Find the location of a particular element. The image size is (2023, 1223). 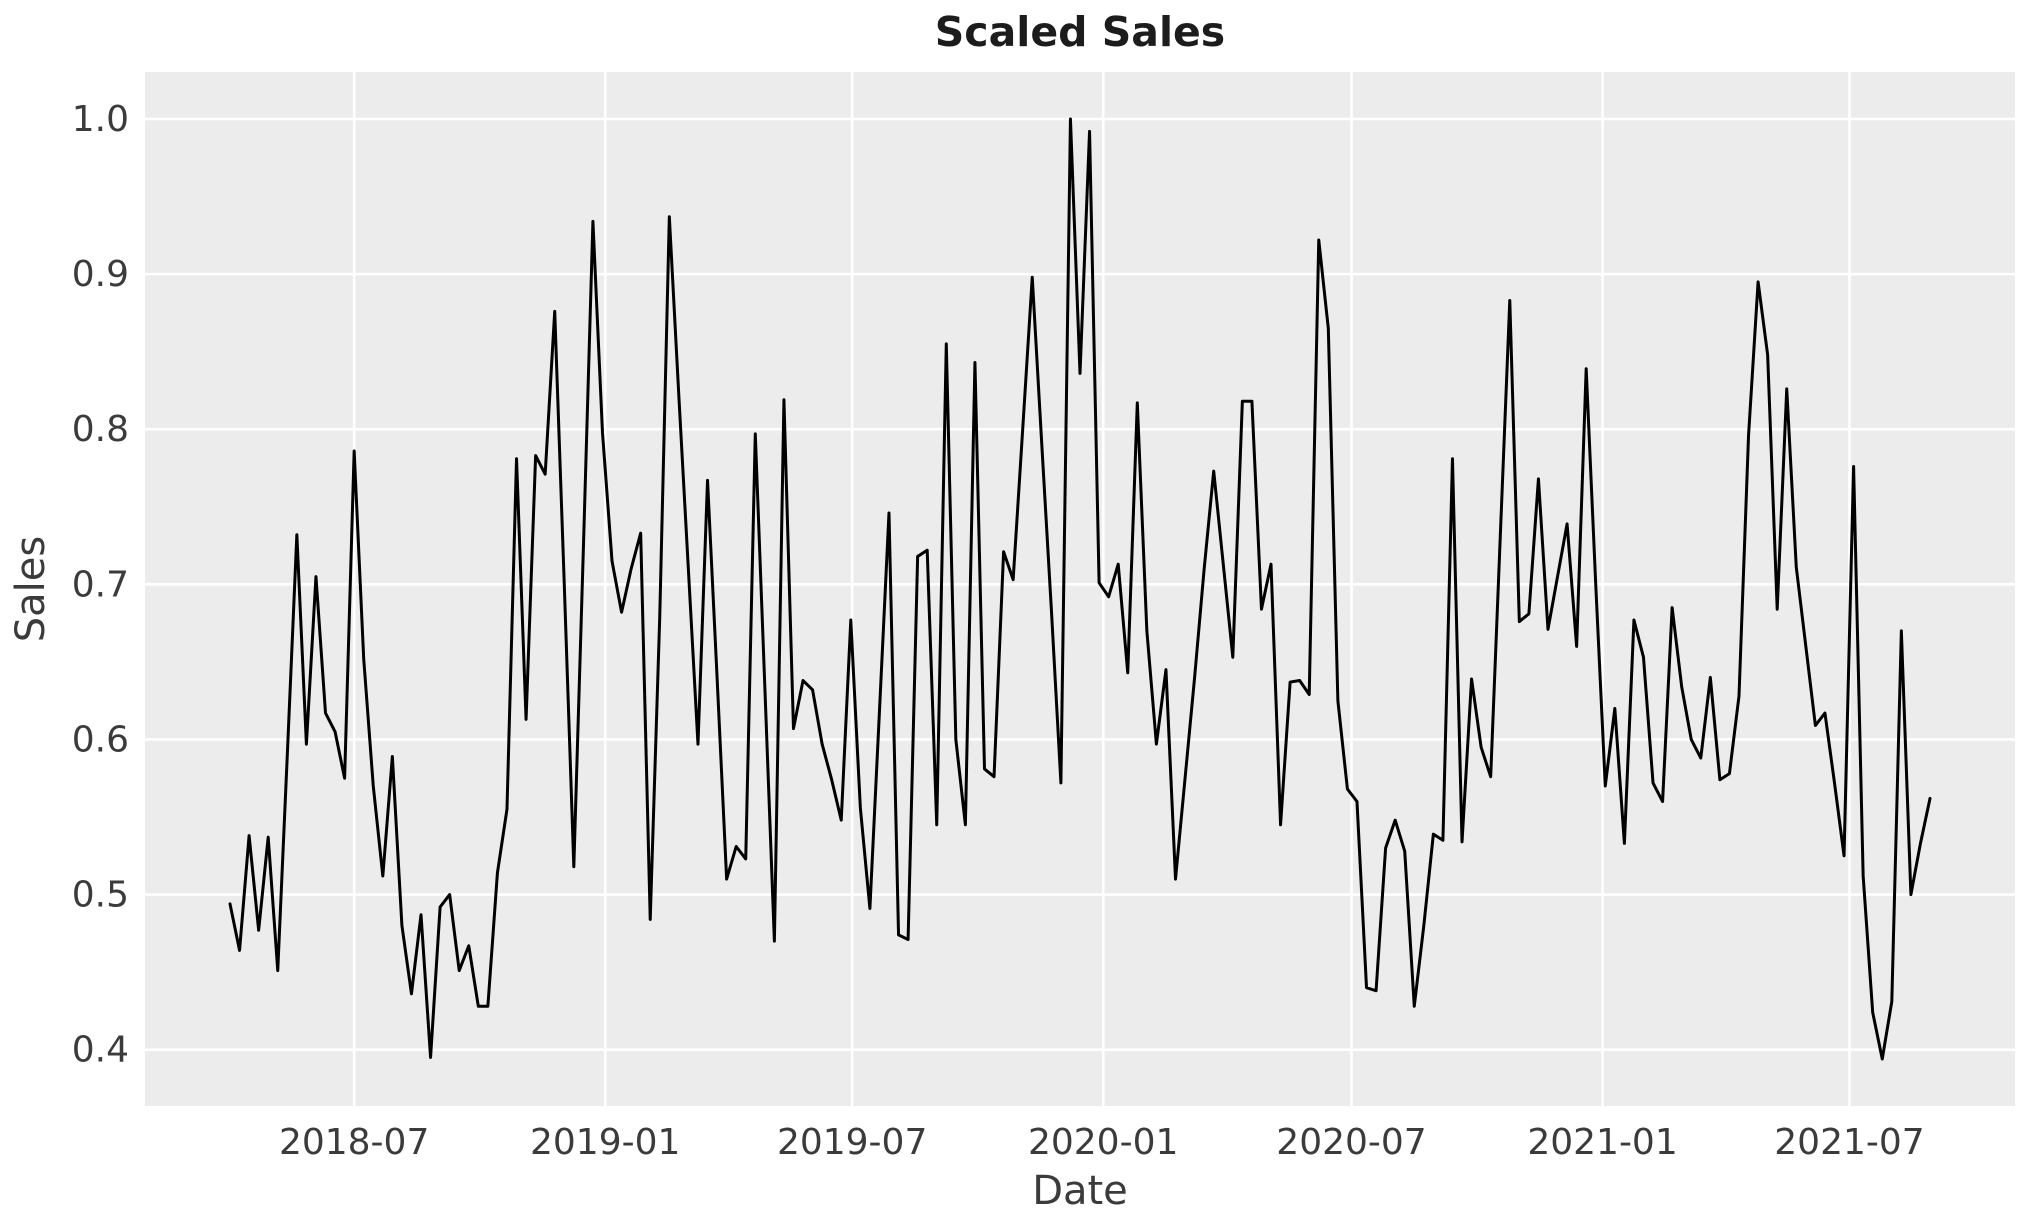

x-tick-label: 2019-01 is located at coordinates (605, 1142).